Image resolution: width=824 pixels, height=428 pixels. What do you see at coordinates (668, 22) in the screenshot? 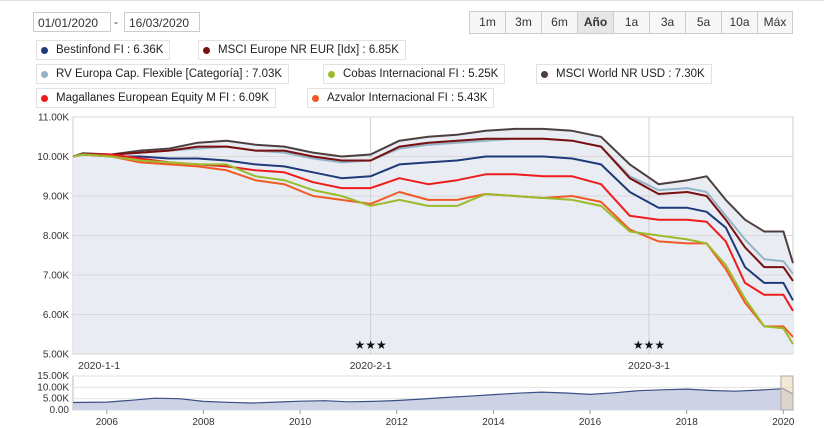
I see `range-button-3y: 3a` at bounding box center [668, 22].